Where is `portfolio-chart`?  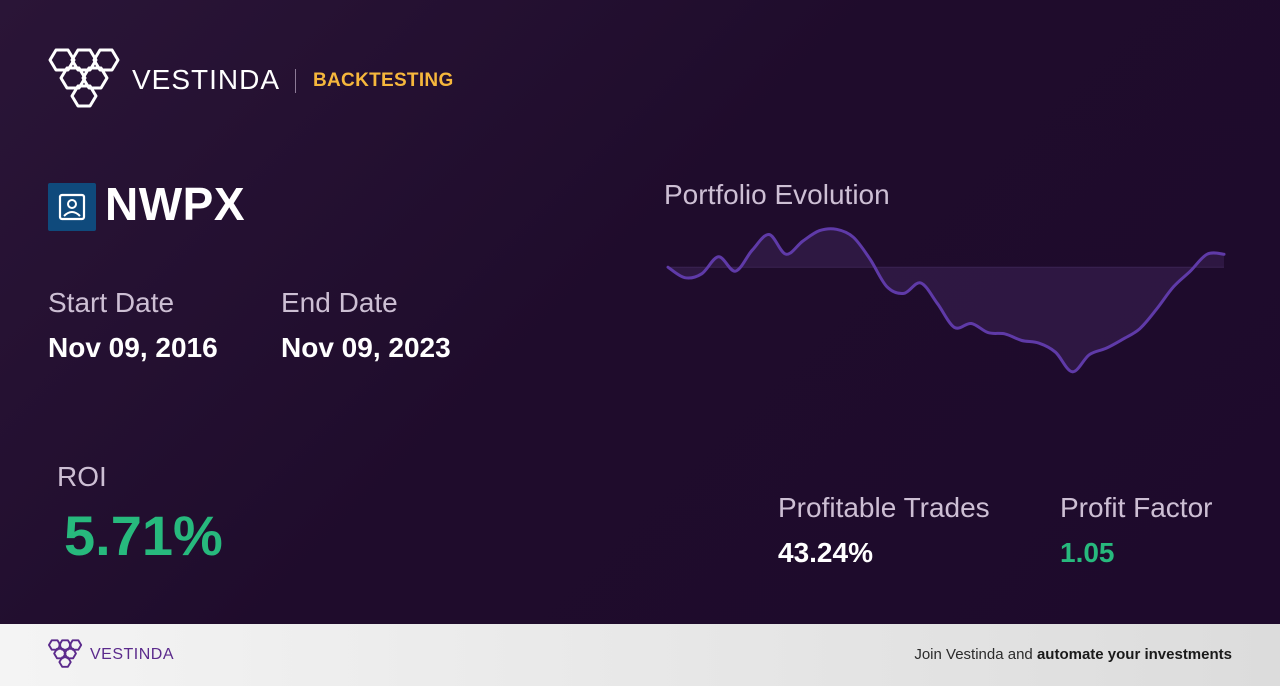
portfolio-chart is located at coordinates (946, 300).